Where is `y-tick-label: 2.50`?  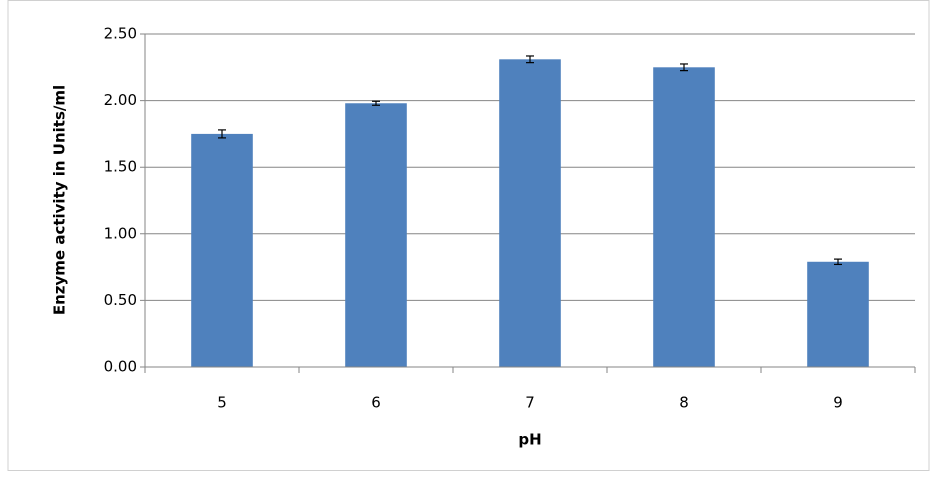
y-tick-label: 2.50 is located at coordinates (120, 34).